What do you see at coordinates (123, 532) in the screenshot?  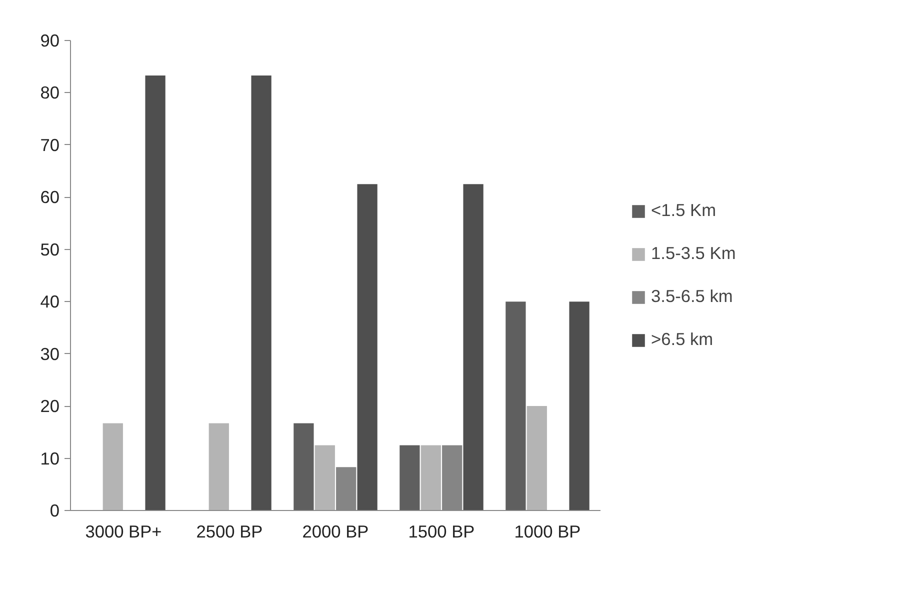 I see `x-tick-label: 3000 BP+` at bounding box center [123, 532].